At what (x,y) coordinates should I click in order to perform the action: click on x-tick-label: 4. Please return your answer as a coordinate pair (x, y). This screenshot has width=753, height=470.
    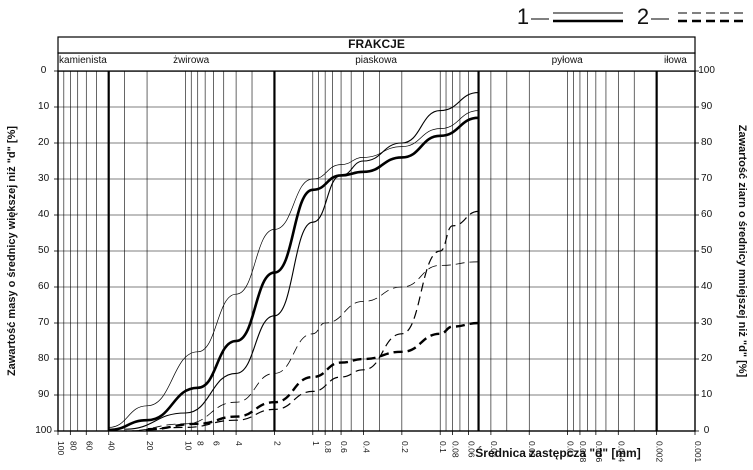
    Looking at the image, I should click on (239, 443).